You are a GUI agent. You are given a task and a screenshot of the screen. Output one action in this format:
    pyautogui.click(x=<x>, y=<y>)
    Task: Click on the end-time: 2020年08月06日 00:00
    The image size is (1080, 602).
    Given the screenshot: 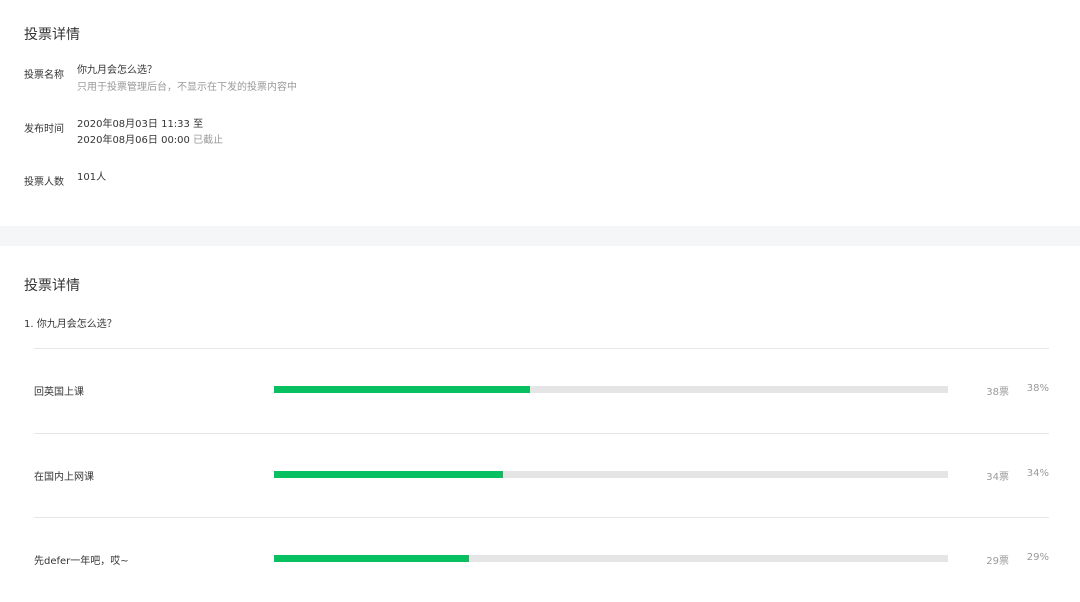 What is the action you would take?
    pyautogui.click(x=133, y=140)
    